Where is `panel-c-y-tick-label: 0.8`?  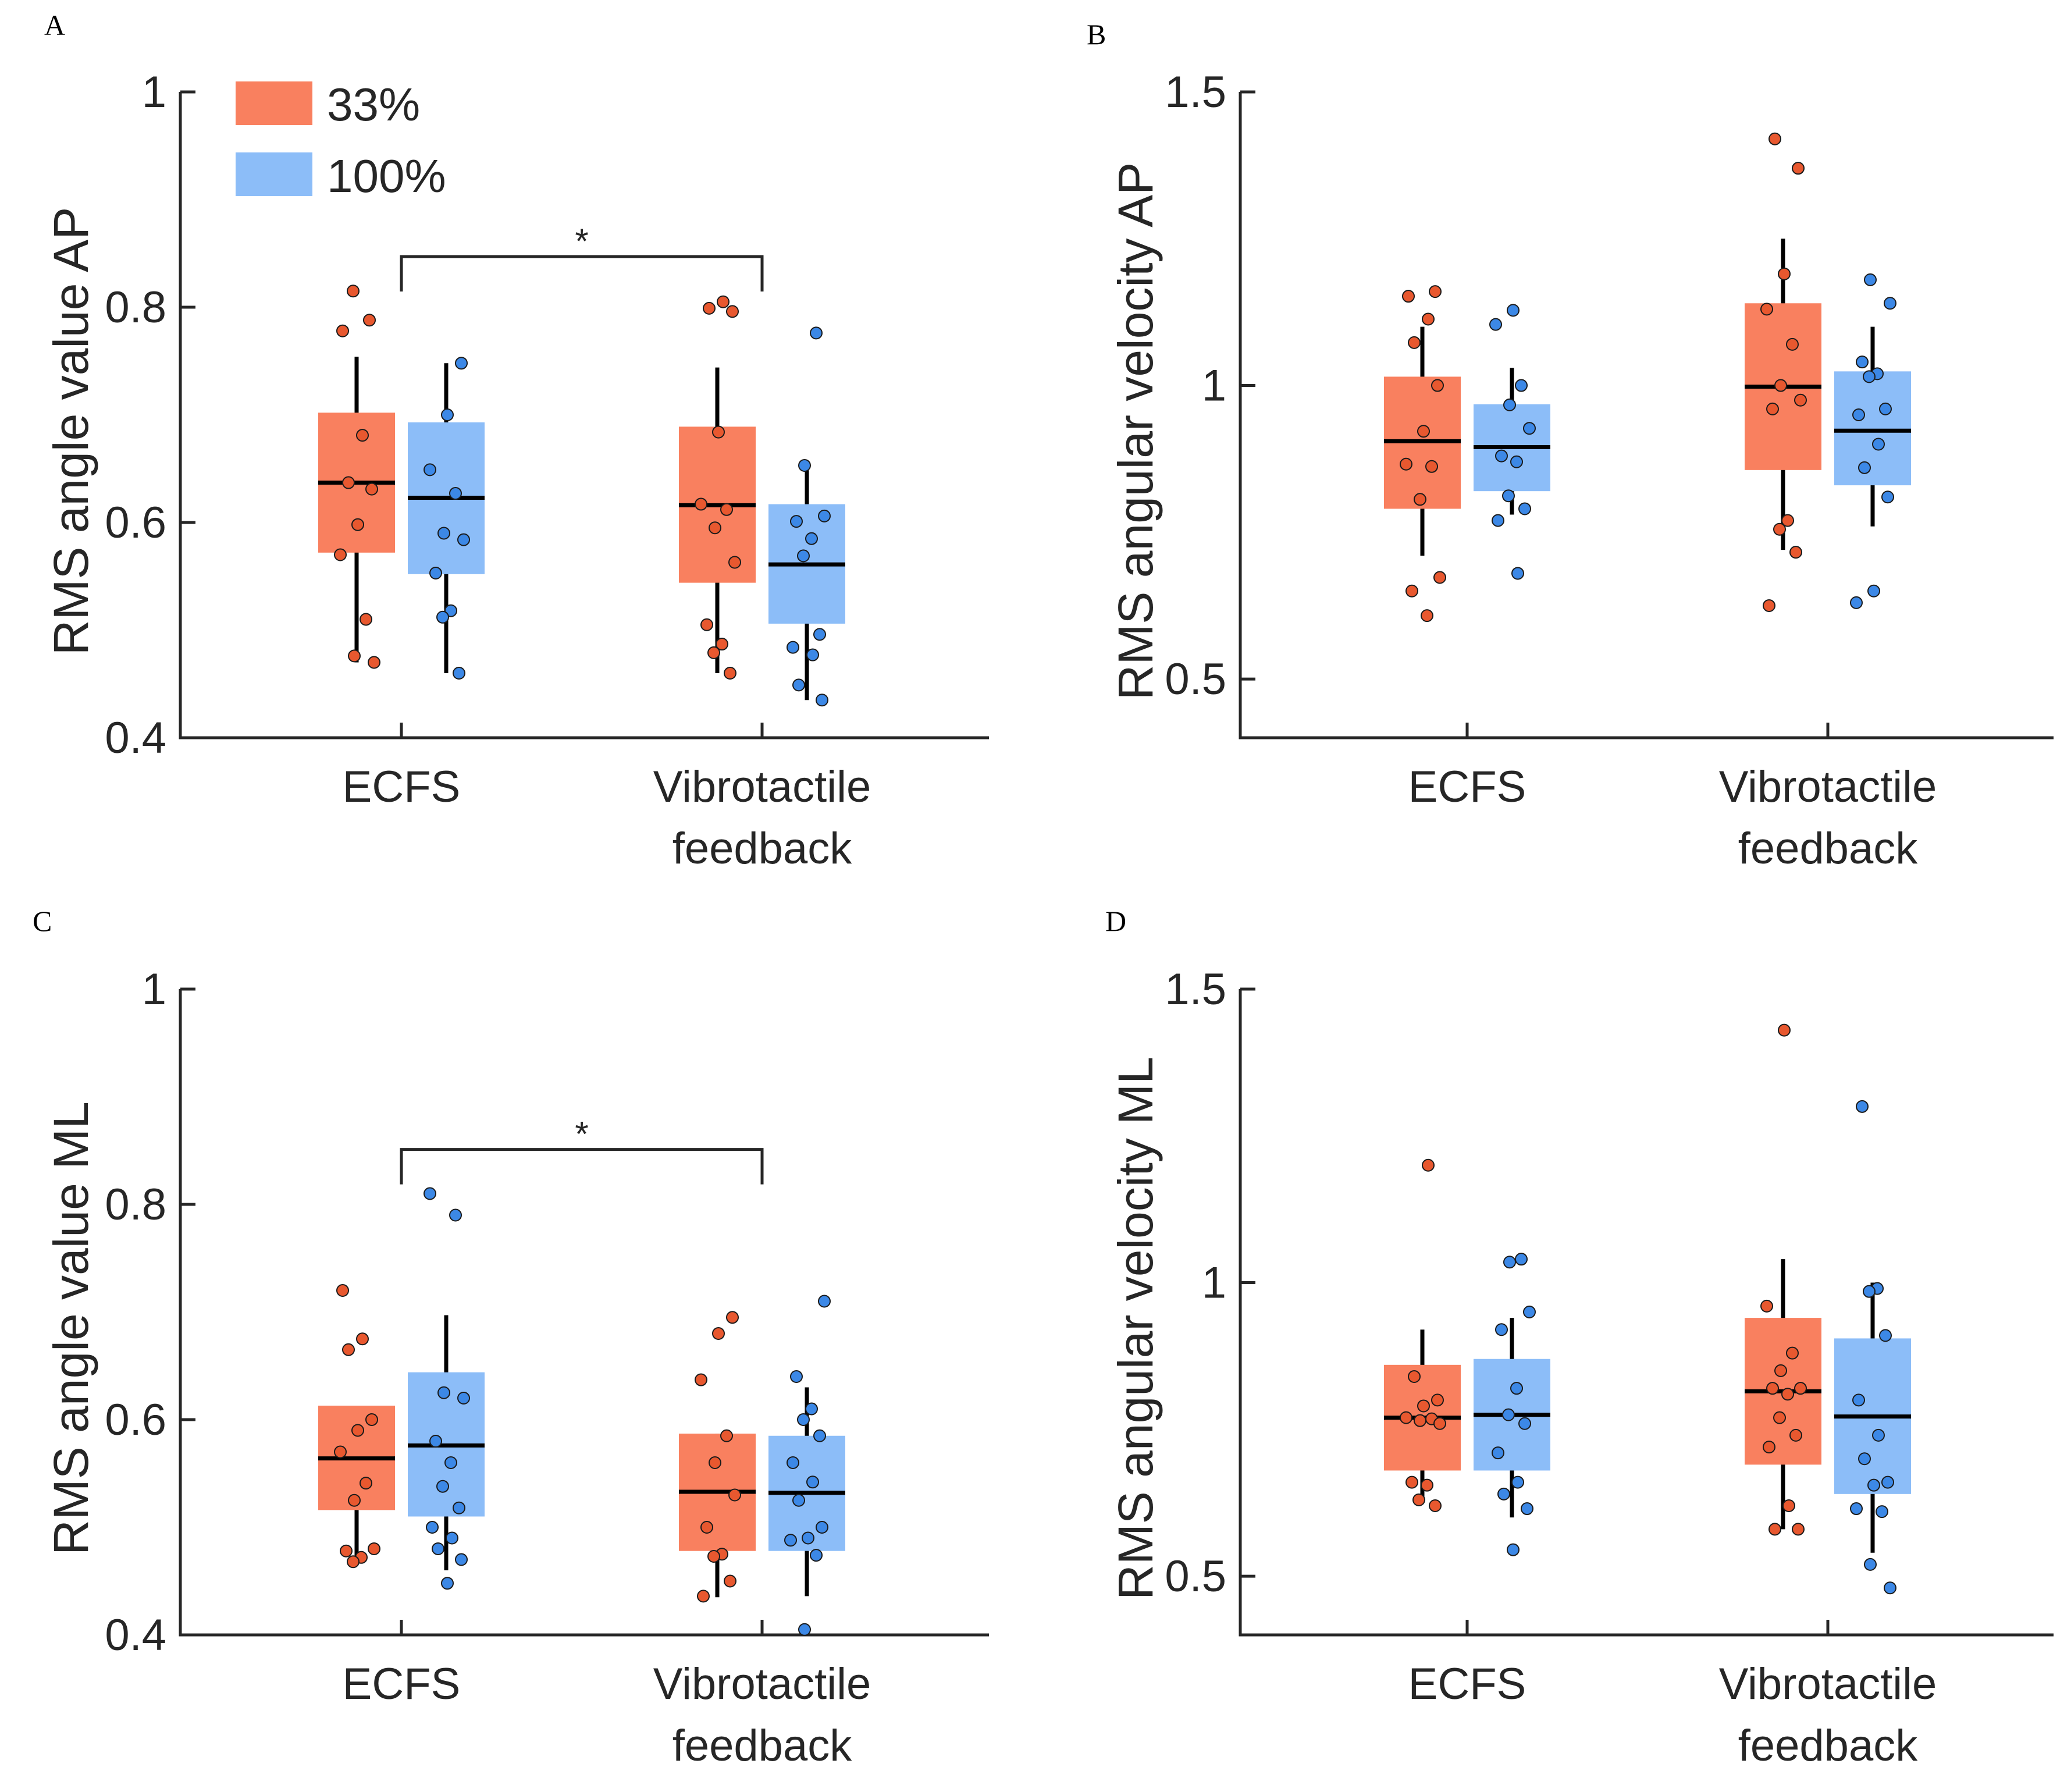
panel-c-y-tick-label: 0.8 is located at coordinates (135, 1204).